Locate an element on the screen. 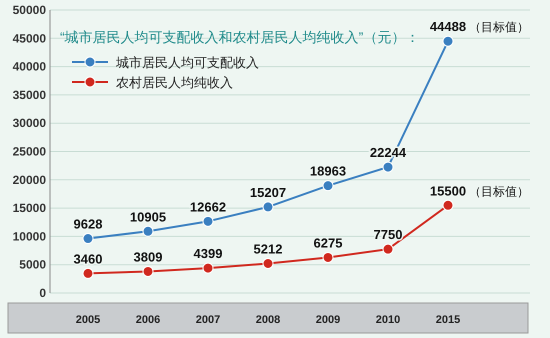 This screenshot has height=338, width=550. x-tick-label: 2008 is located at coordinates (268, 320).